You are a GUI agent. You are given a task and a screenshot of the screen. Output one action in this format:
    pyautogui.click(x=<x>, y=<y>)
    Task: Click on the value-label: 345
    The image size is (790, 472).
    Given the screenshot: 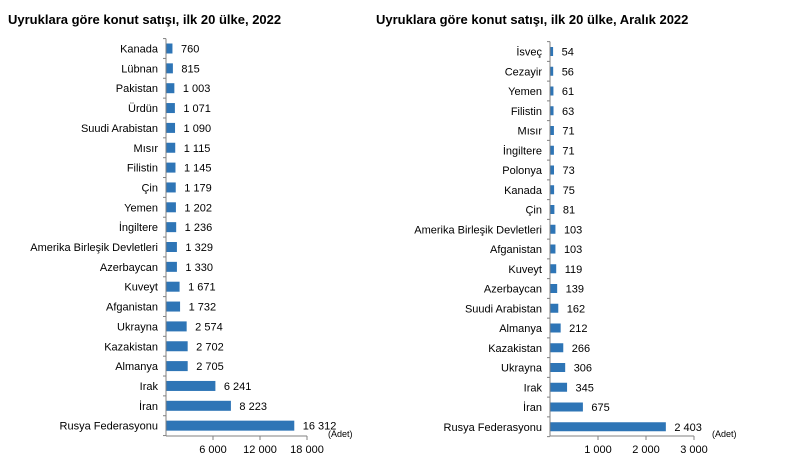 What is the action you would take?
    pyautogui.click(x=585, y=388)
    